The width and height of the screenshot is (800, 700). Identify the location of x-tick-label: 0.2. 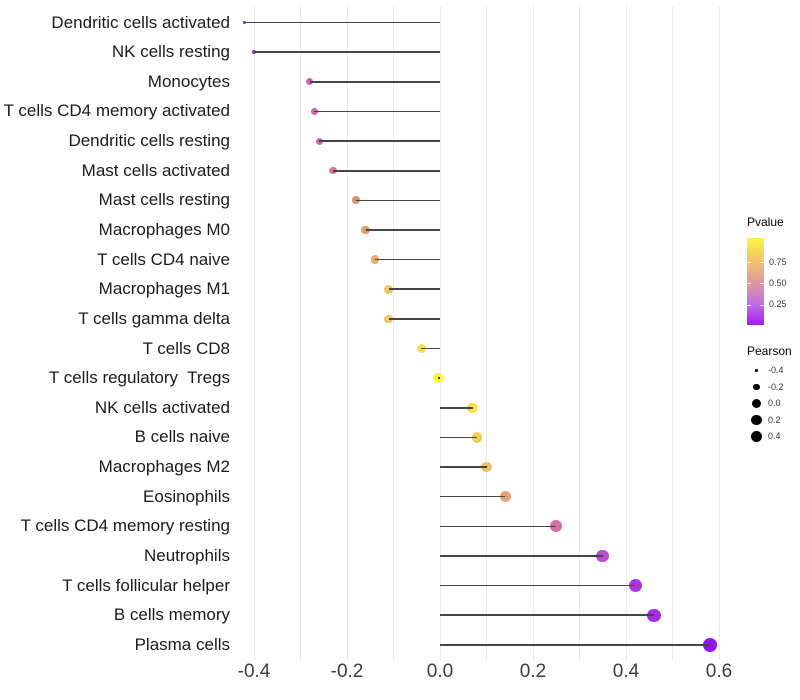
(533, 671).